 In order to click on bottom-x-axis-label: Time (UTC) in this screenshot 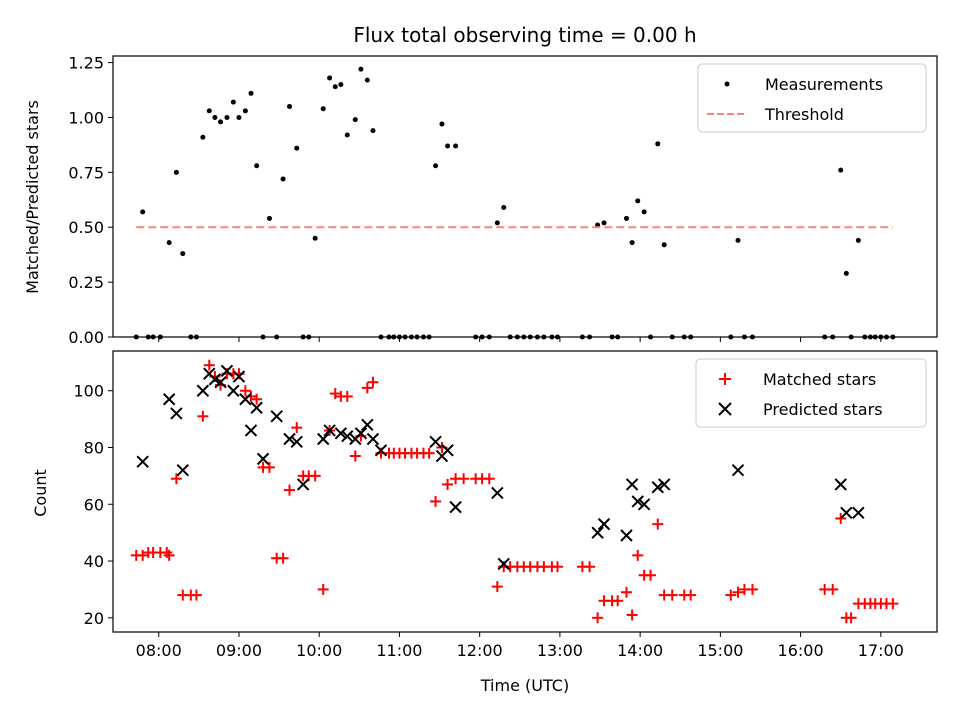, I will do `click(524, 685)`.